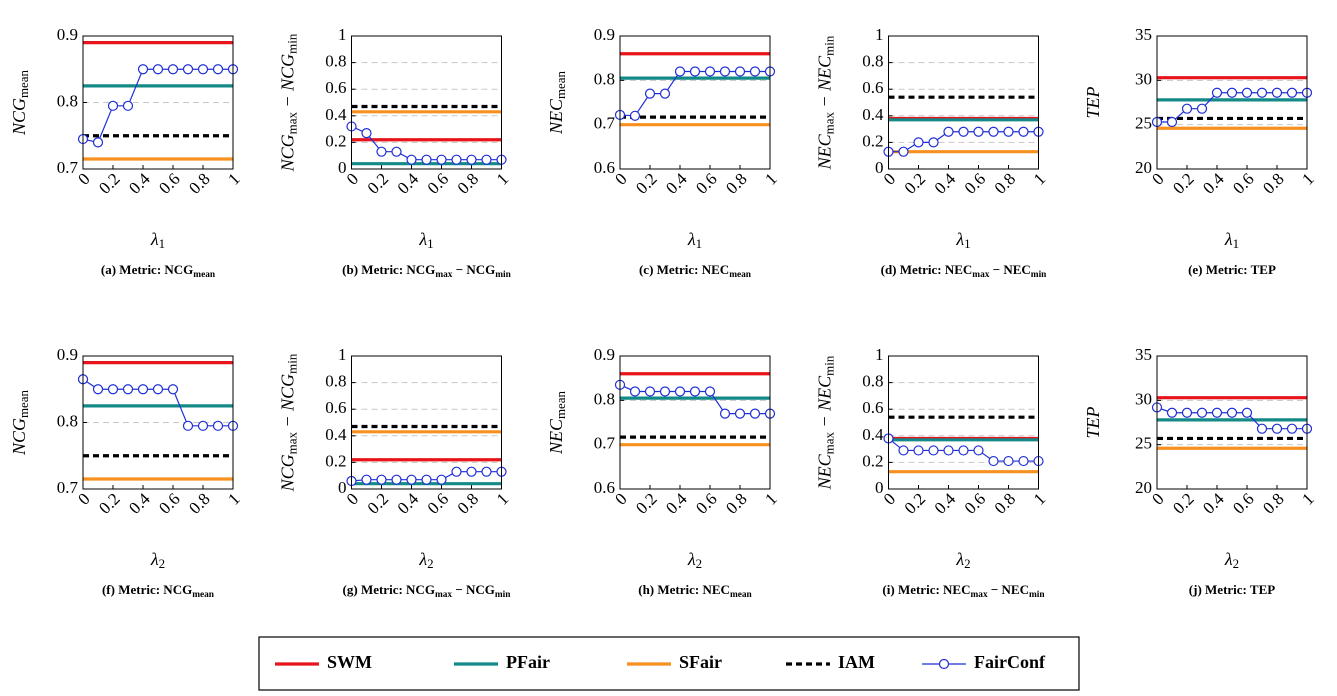 This screenshot has width=1337, height=696. I want to click on y-axis-label: TEP, so click(1093, 422).